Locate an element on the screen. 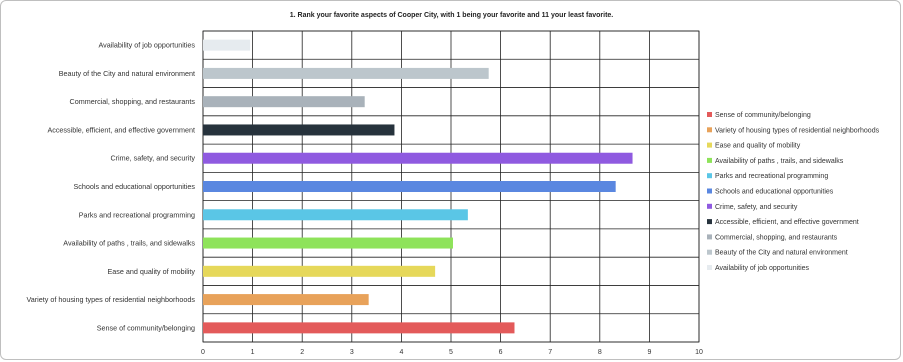 The width and height of the screenshot is (903, 362). legend-label: Ease and quality of mobility is located at coordinates (758, 146).